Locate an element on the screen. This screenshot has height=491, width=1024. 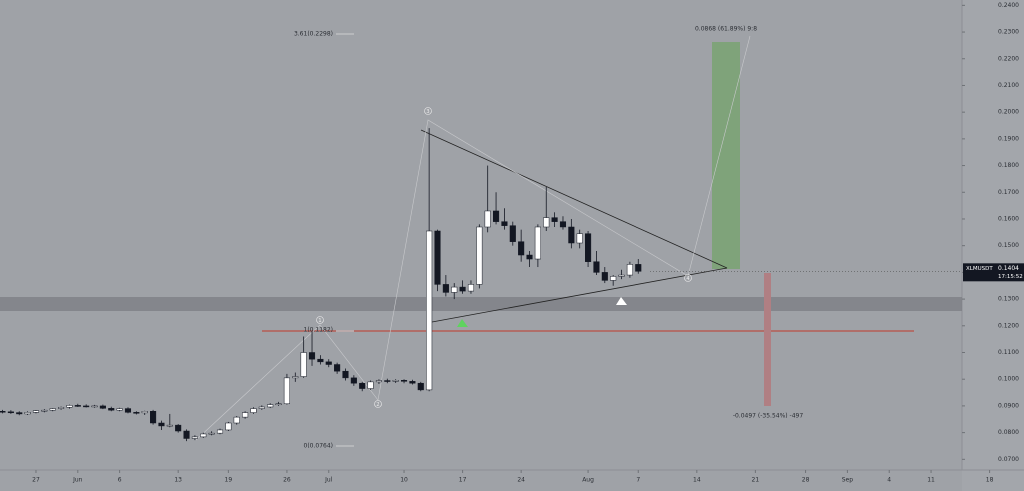
wave-circle is located at coordinates (378, 404).